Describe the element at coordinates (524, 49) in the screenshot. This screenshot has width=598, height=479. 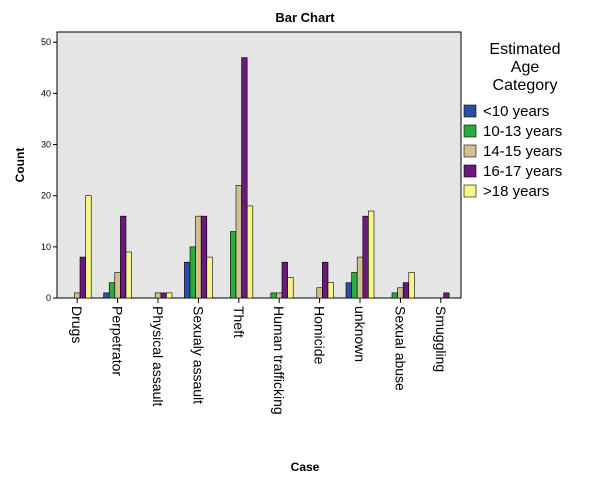
I see `legend-title-line-1: Estimated` at that location.